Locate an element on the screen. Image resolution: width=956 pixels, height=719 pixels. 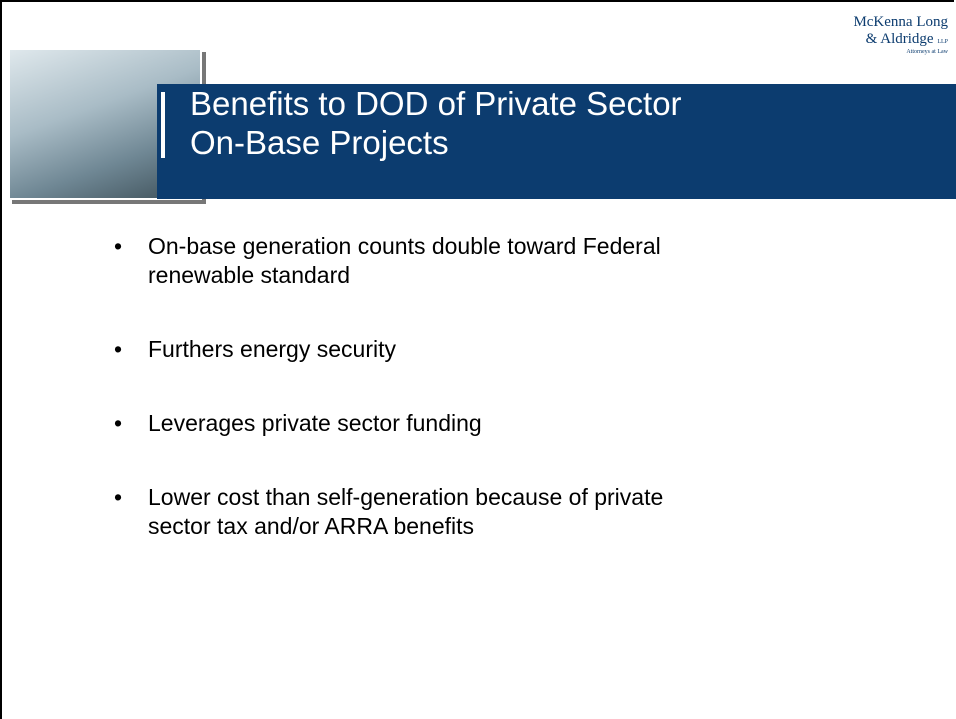
separator is located at coordinates (163, 125).